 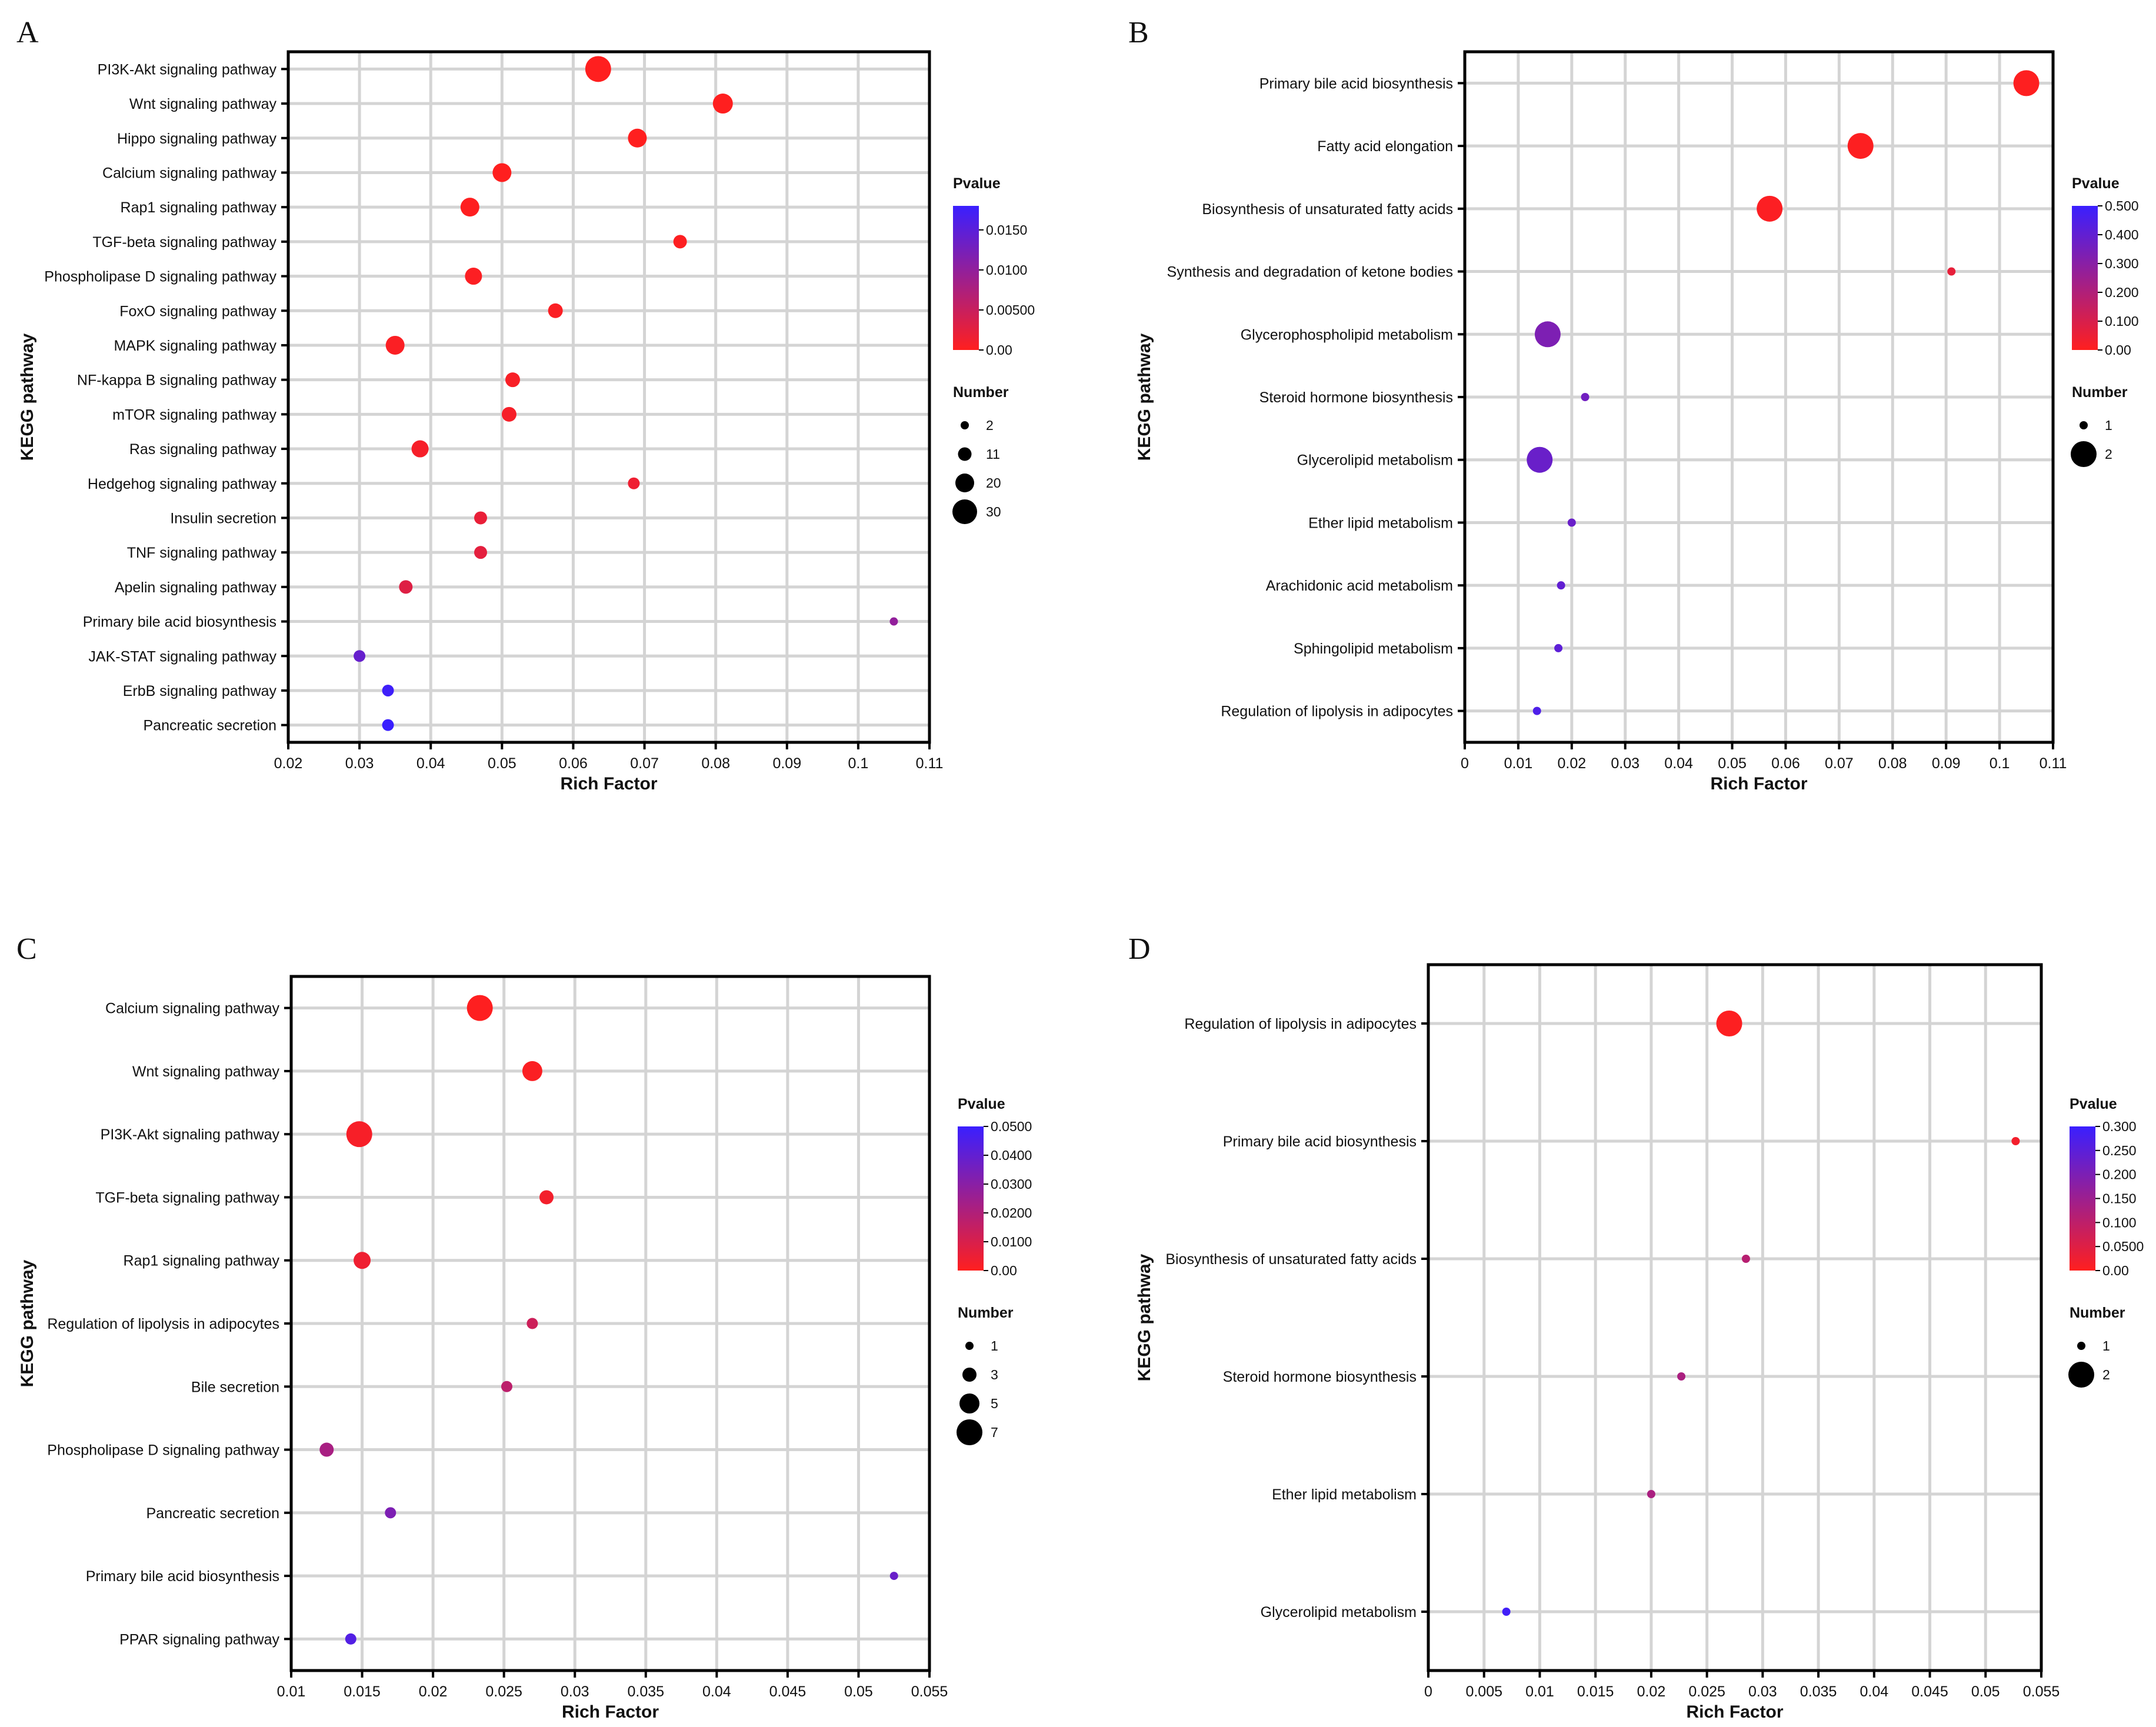 What do you see at coordinates (27, 32) in the screenshot?
I see `panel-letter: A` at bounding box center [27, 32].